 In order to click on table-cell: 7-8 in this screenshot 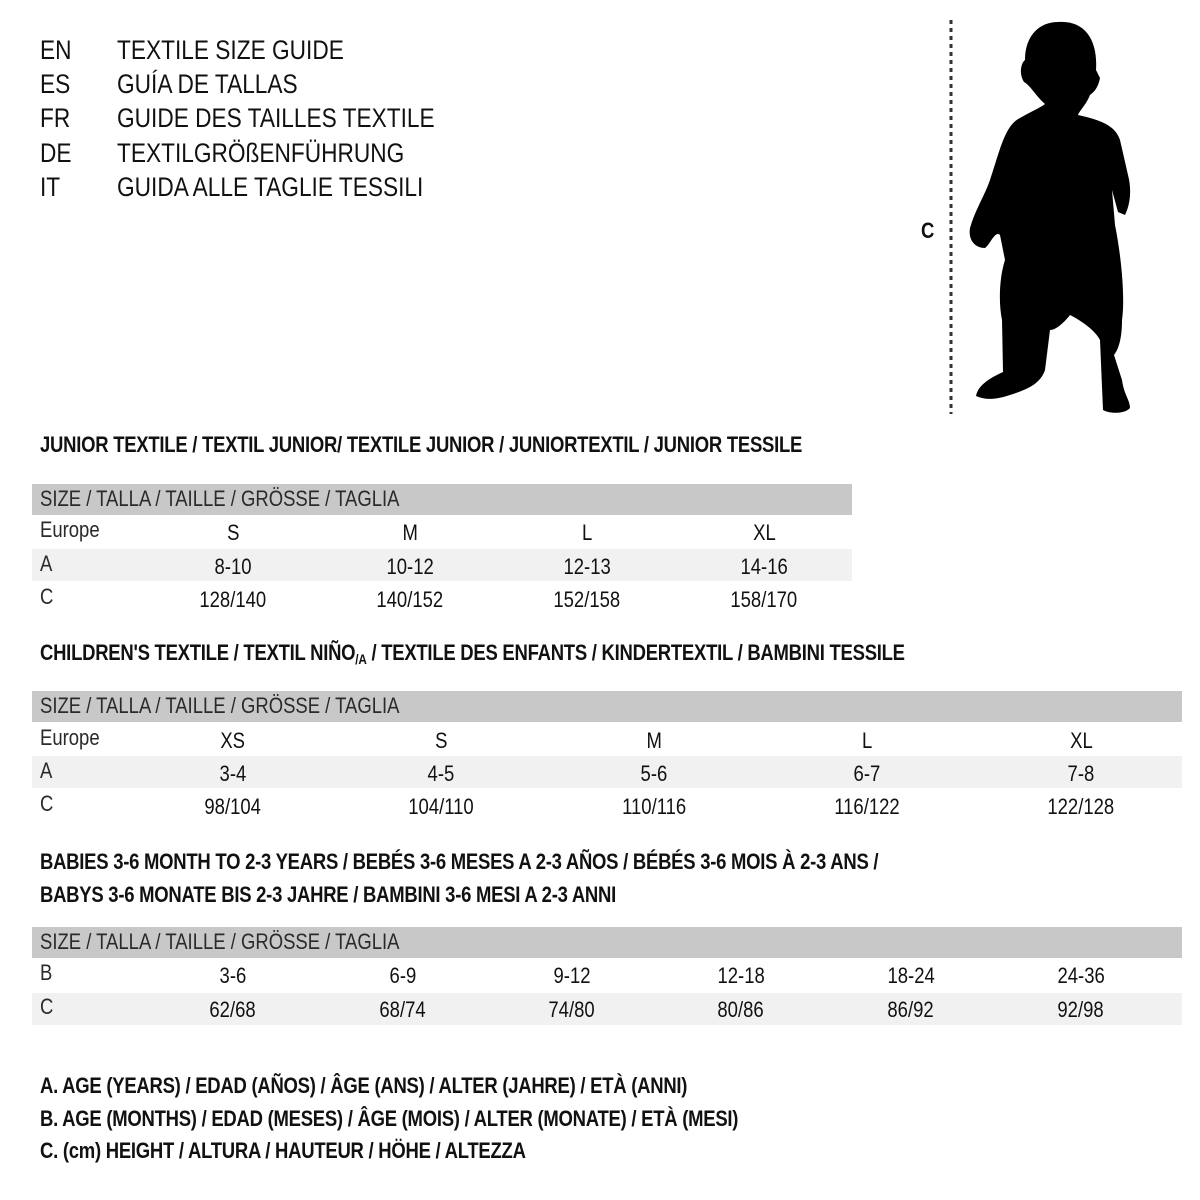, I will do `click(1081, 773)`.